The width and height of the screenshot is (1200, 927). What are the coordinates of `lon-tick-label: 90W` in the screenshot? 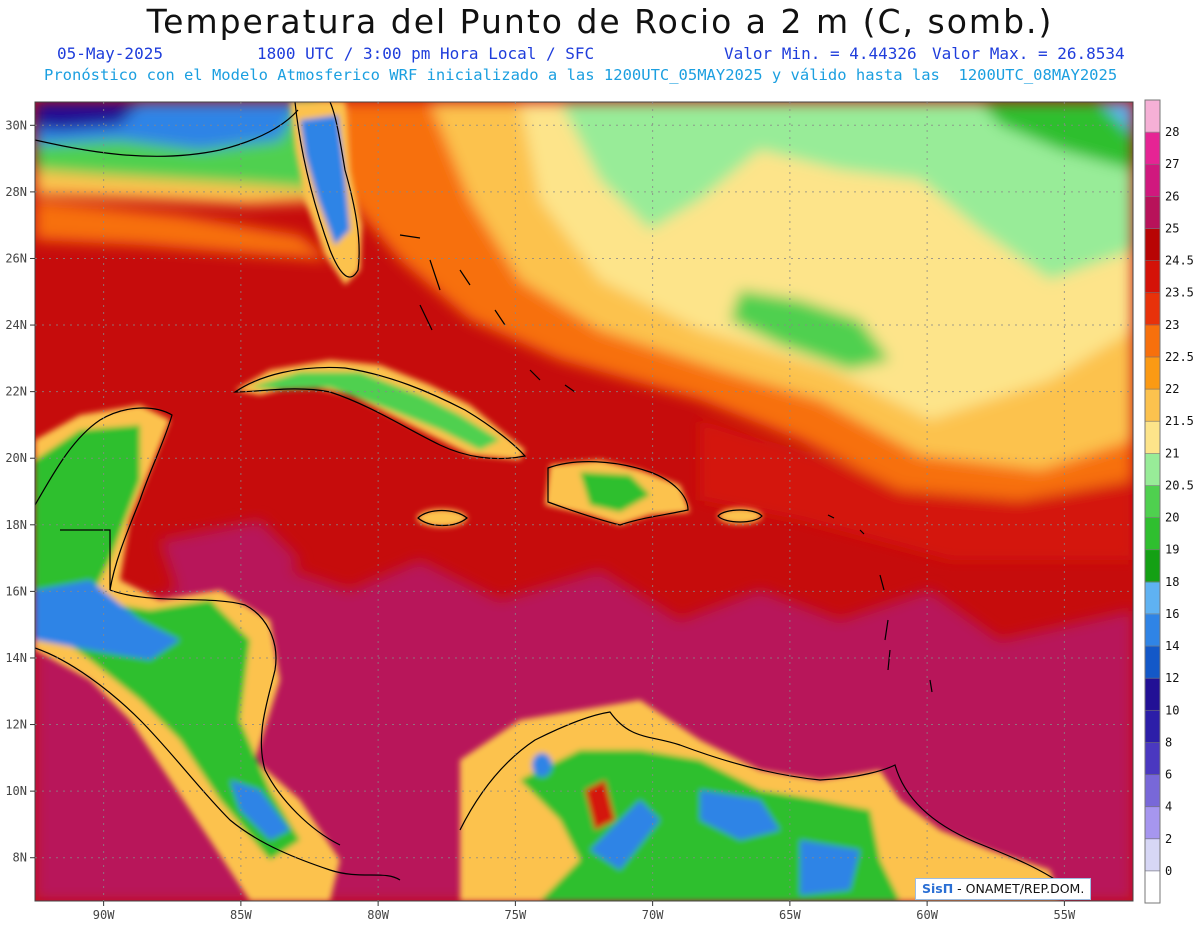 It's located at (104, 915).